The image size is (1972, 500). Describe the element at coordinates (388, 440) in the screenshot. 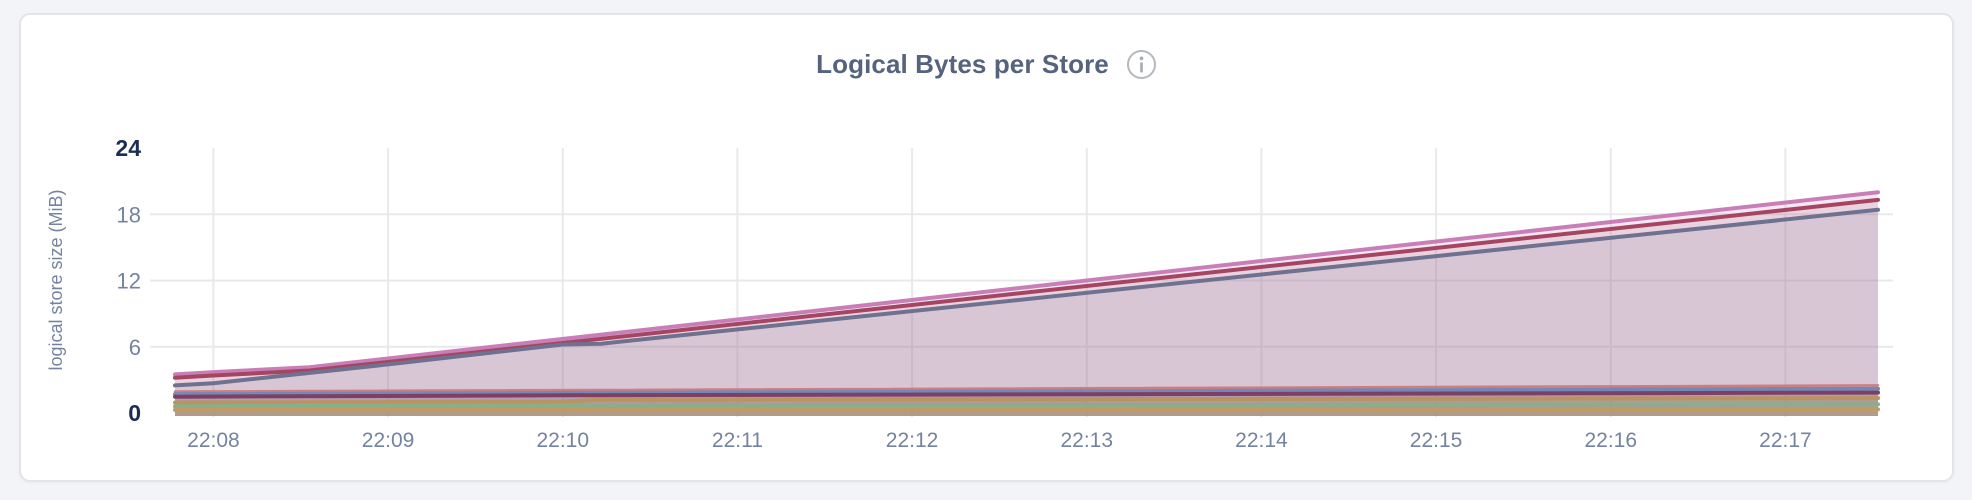

I see `x-tick-label: 22:09` at that location.